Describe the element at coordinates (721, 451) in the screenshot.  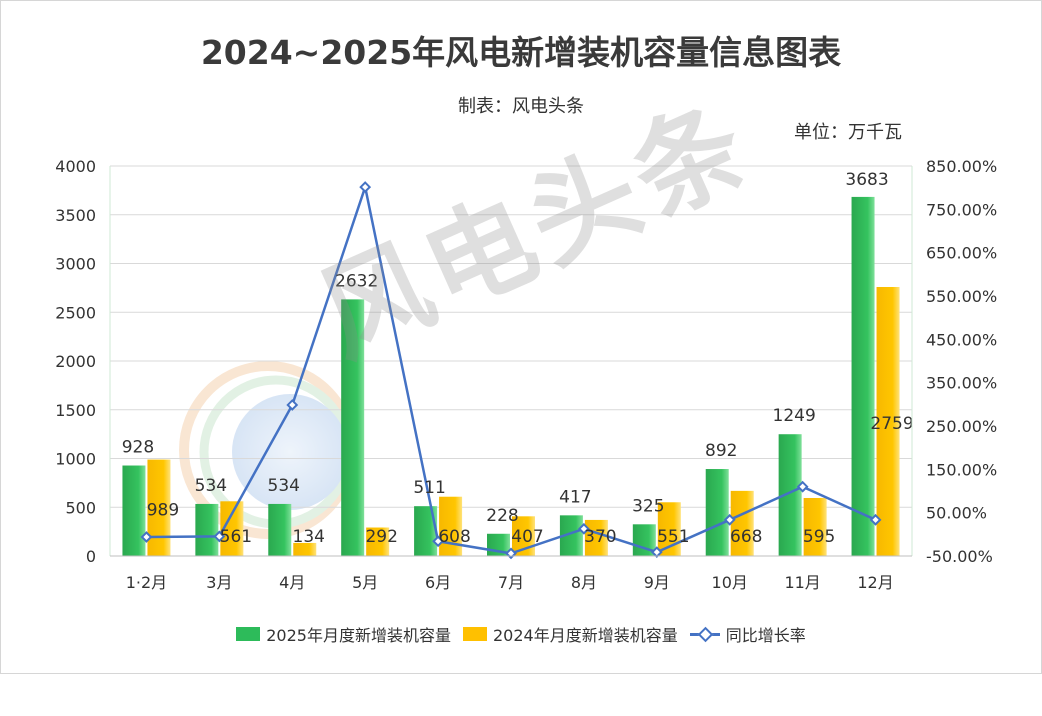
I see `data-label-2025: 892` at that location.